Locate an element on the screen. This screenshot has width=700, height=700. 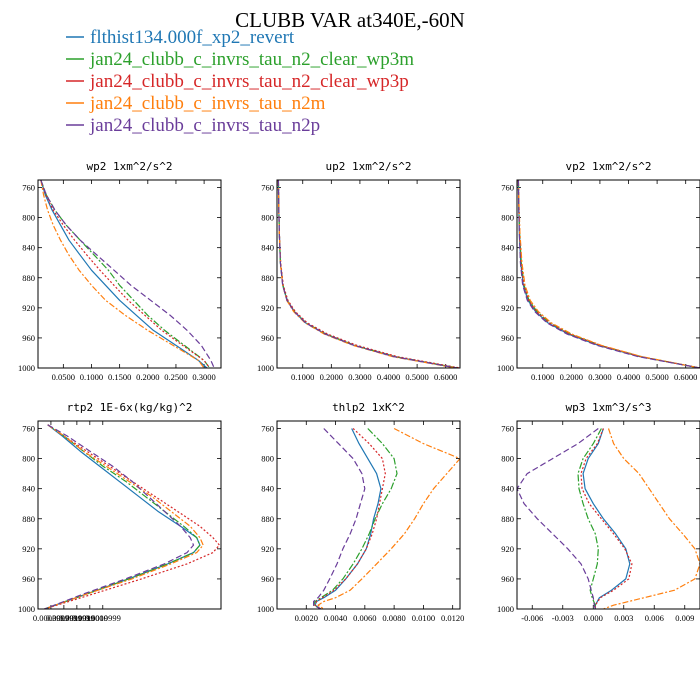
x-tick-label: 0.0100 is located at coordinates (423, 618).